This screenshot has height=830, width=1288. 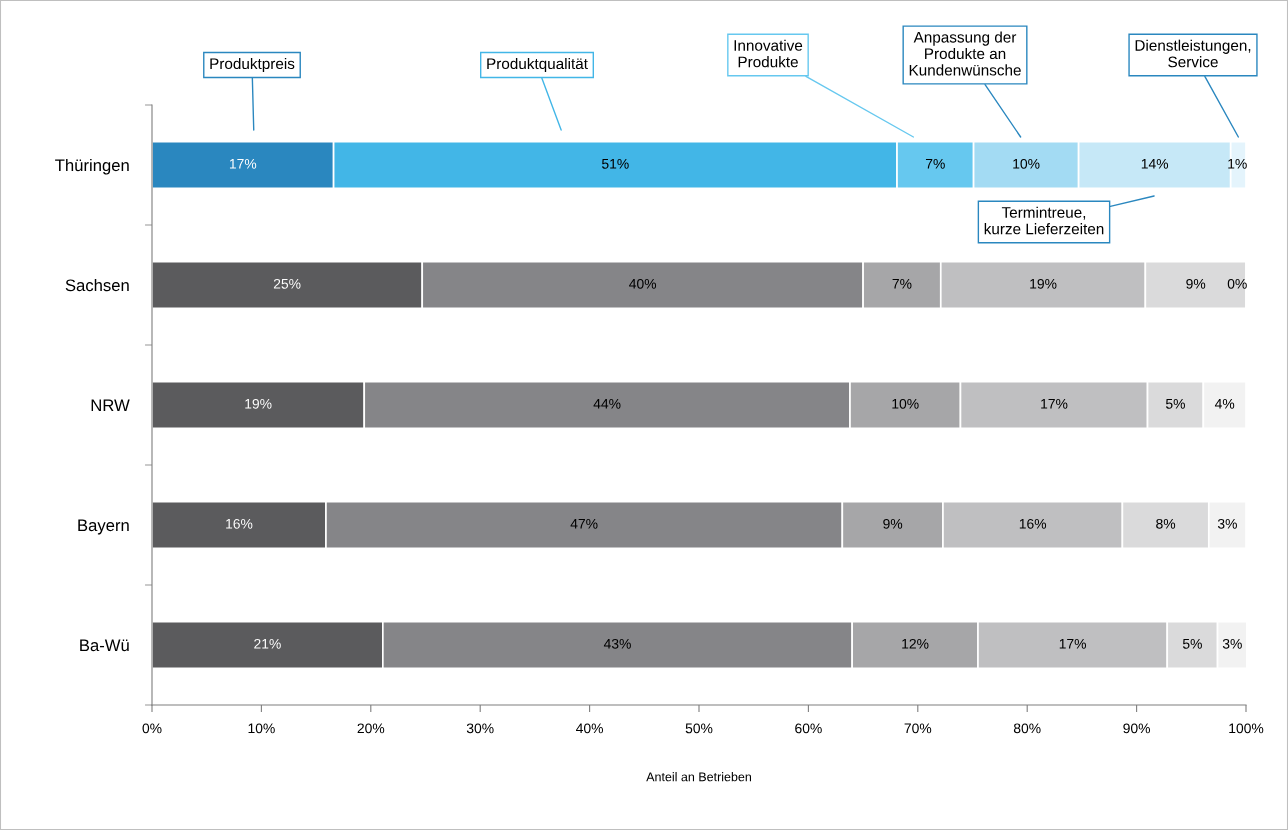 I want to click on x-tick-label: 30%, so click(x=480, y=728).